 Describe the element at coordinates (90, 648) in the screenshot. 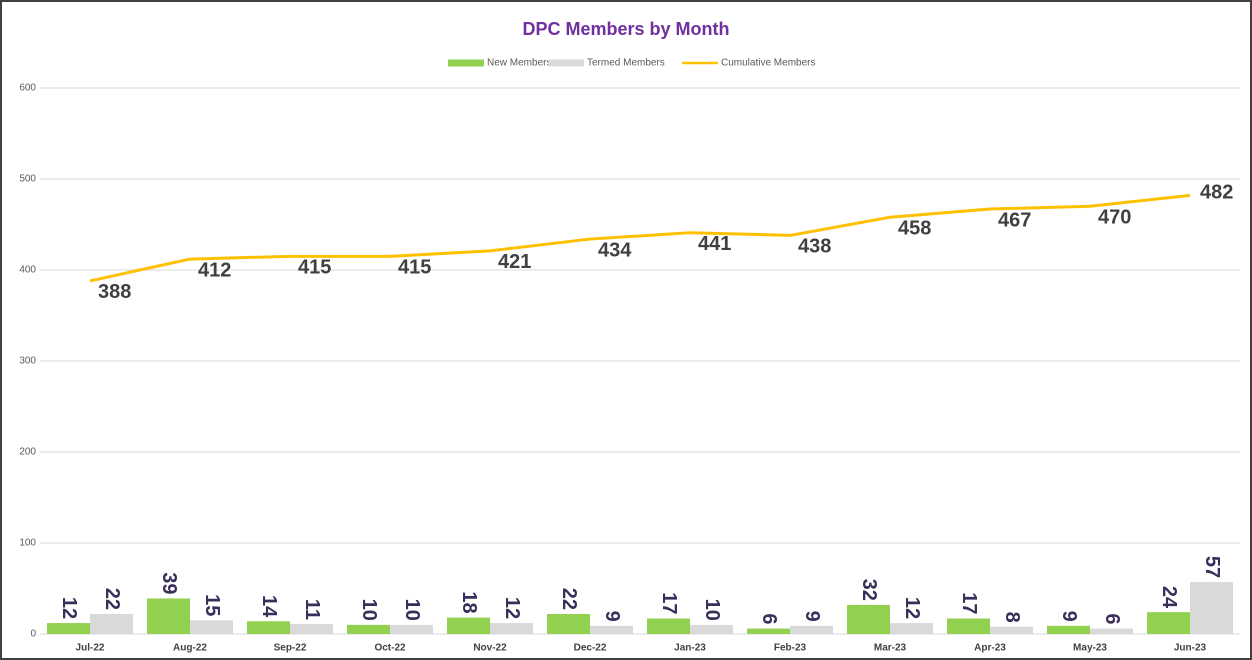

I see `x-tick-label: Jul-22` at that location.